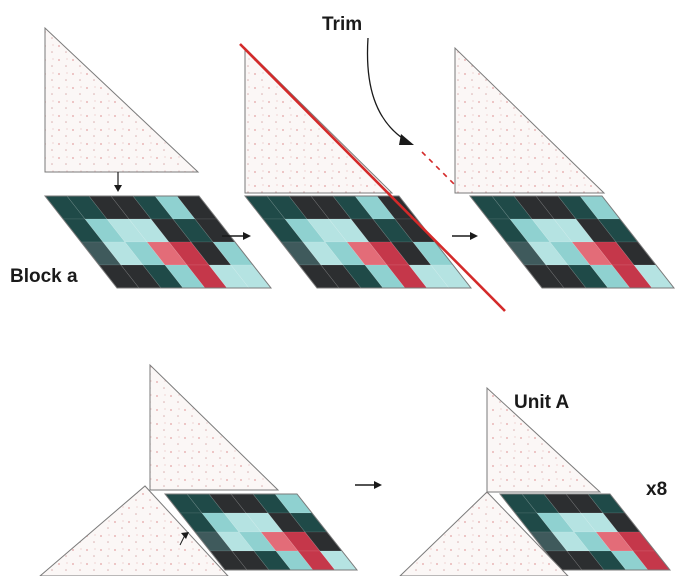 The width and height of the screenshot is (691, 576). Describe the element at coordinates (484, 533) in the screenshot. I see `background-triangle-unit-a-bottom` at that location.